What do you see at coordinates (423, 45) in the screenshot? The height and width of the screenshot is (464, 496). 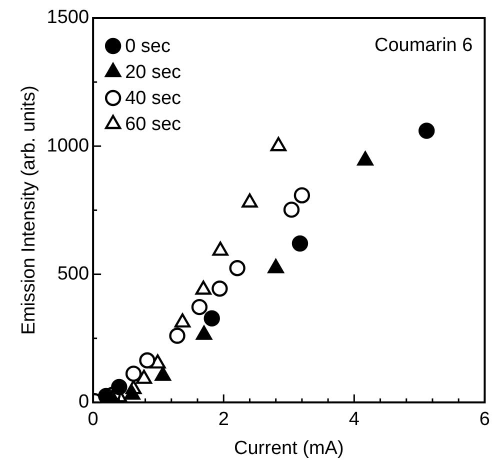 I see `annotation: Coumarin 6` at bounding box center [423, 45].